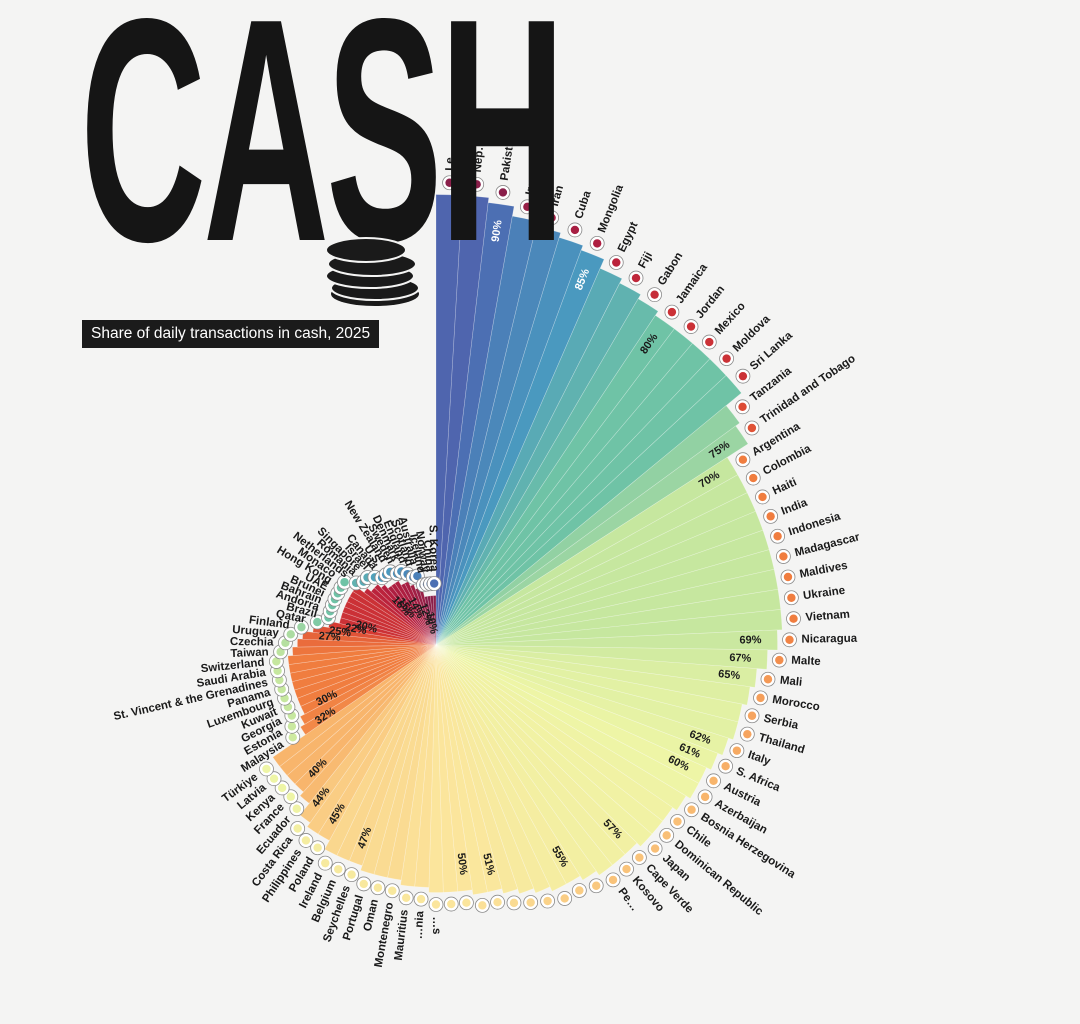  I want to click on bar-egypt, so click(529, 456).